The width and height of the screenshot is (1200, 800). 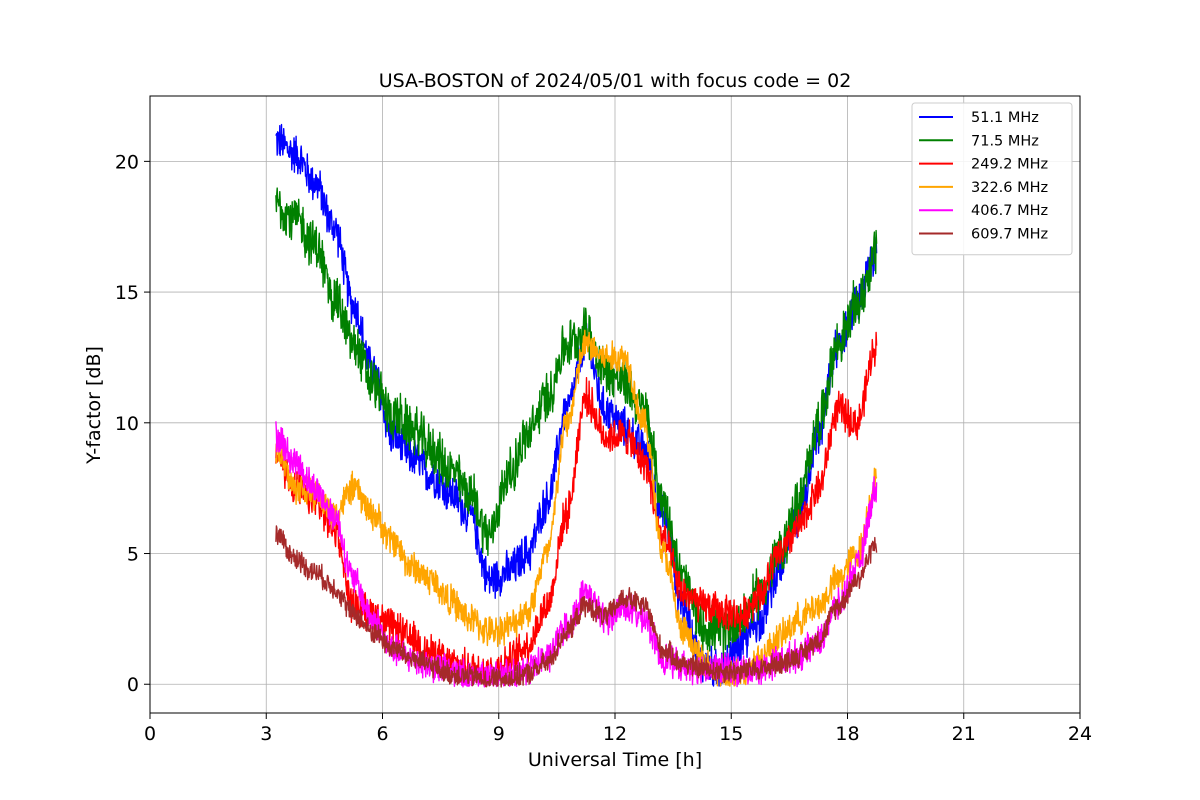 I want to click on y-tick-label: 5, so click(x=133, y=555).